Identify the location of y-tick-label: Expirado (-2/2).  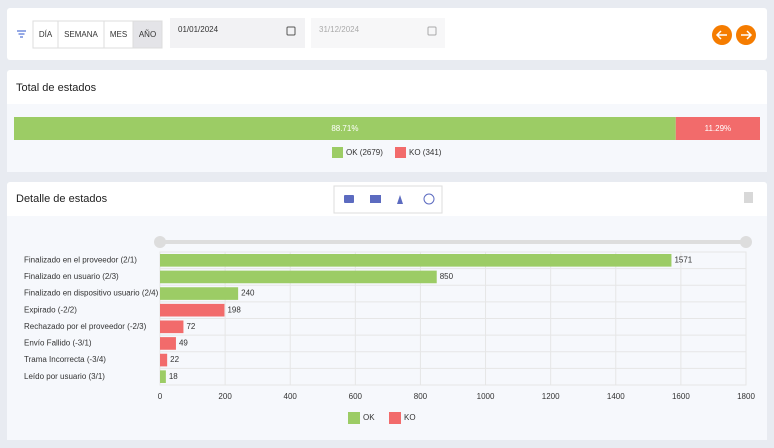
(50, 309).